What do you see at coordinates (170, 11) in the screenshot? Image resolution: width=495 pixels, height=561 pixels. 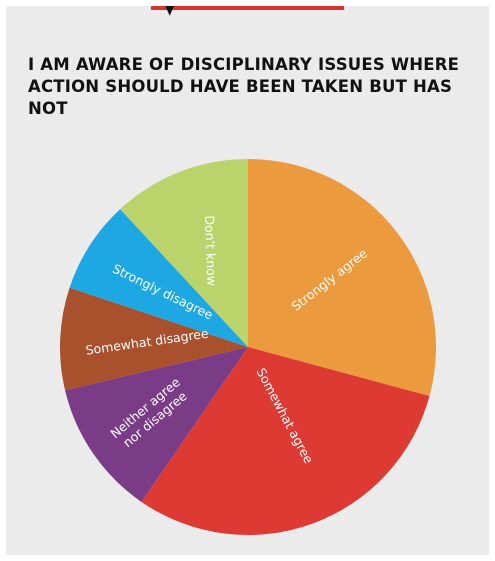 I see `marker-triangle-icon` at bounding box center [170, 11].